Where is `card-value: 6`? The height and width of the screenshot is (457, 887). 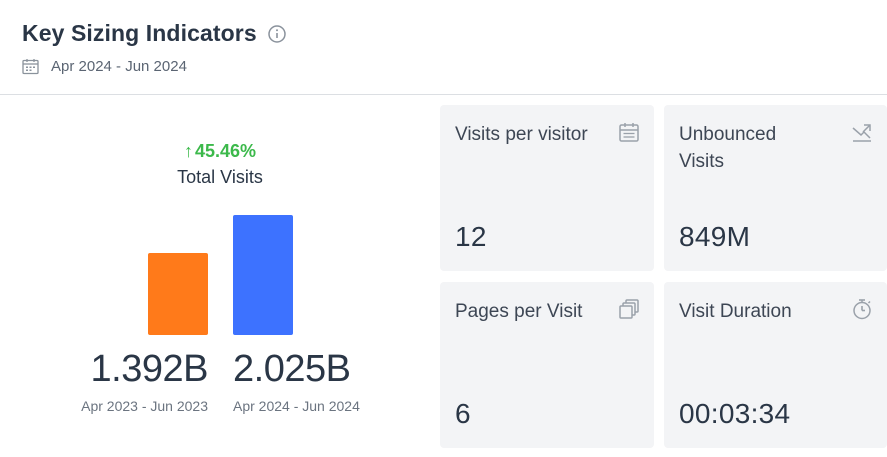 card-value: 6 is located at coordinates (463, 413).